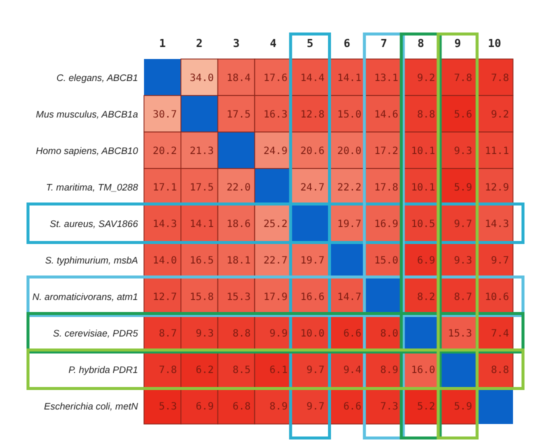  What do you see at coordinates (276, 224) in the screenshot?
I see `data-label: 25.2` at bounding box center [276, 224].